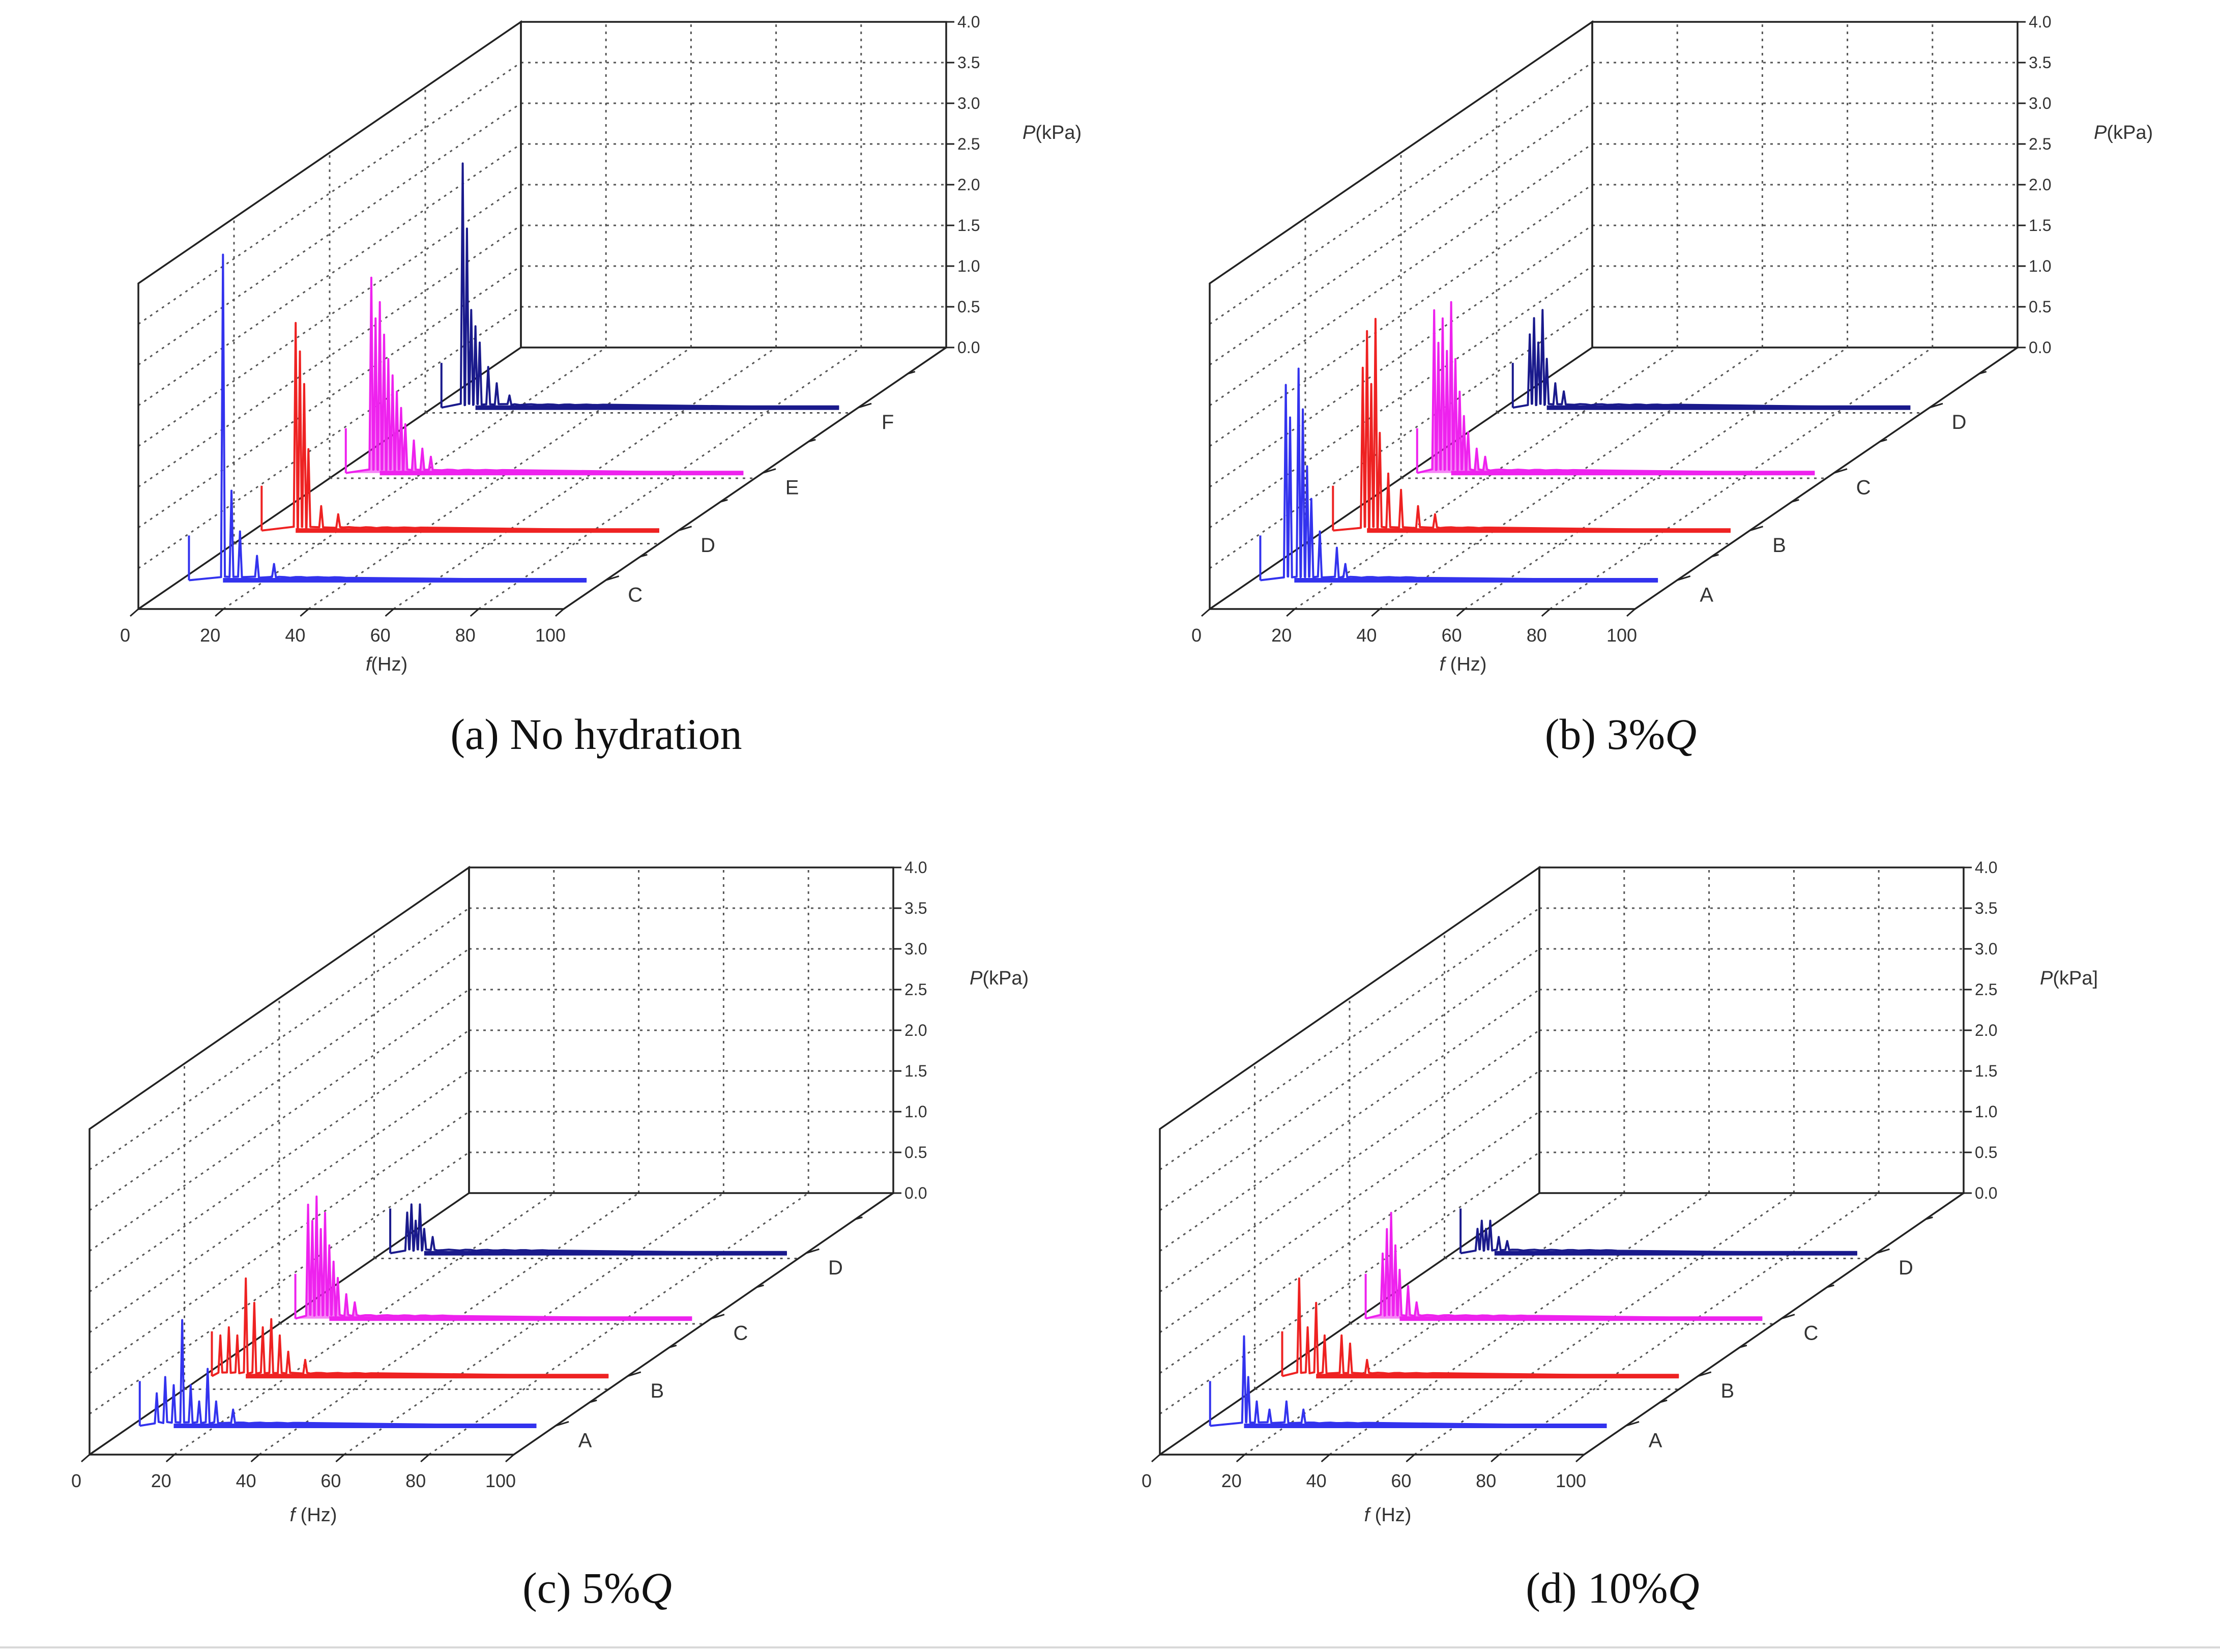 This screenshot has height=1652, width=2220. What do you see at coordinates (792, 488) in the screenshot?
I see `series-label: E` at bounding box center [792, 488].